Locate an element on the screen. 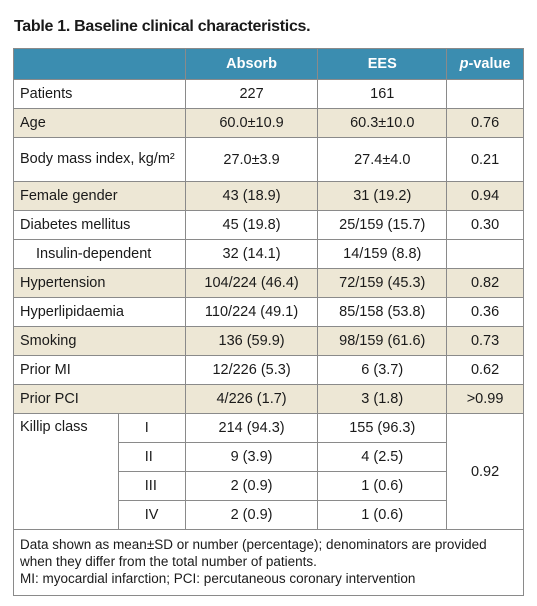 This screenshot has height=606, width=537. row-label: Female gender is located at coordinates (99, 196).